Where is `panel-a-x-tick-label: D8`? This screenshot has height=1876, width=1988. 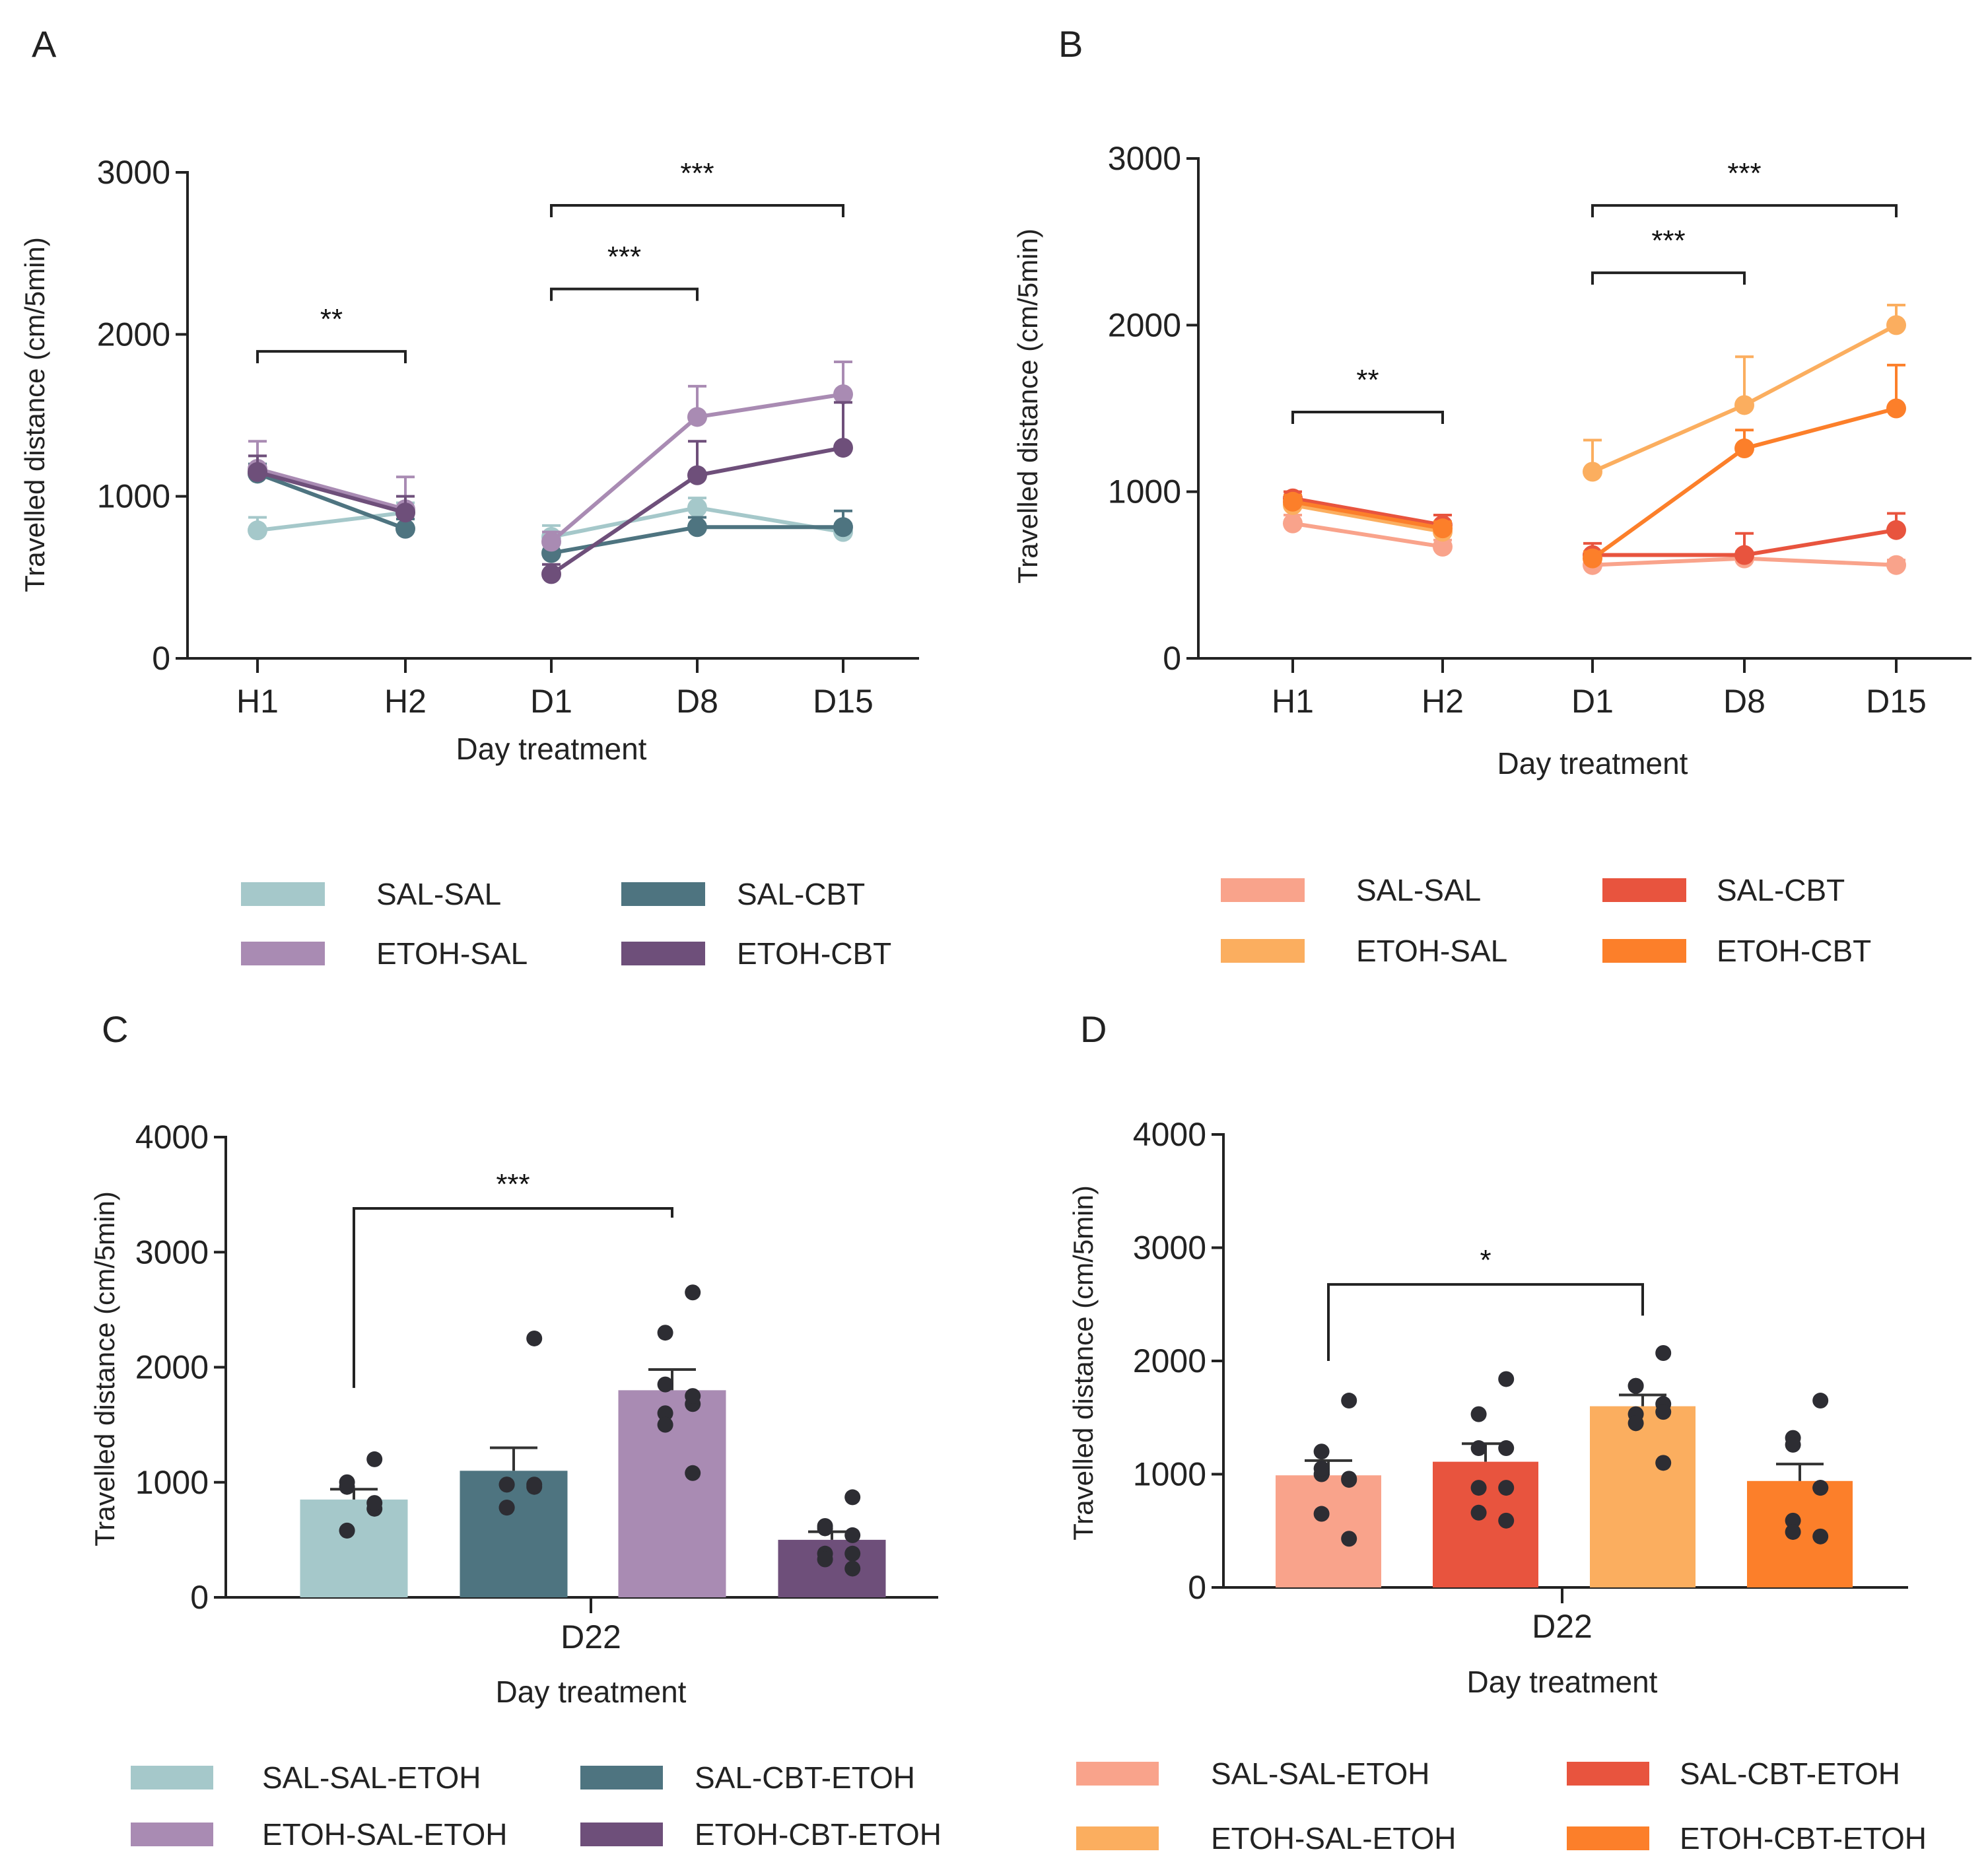 panel-a-x-tick-label: D8 is located at coordinates (697, 701).